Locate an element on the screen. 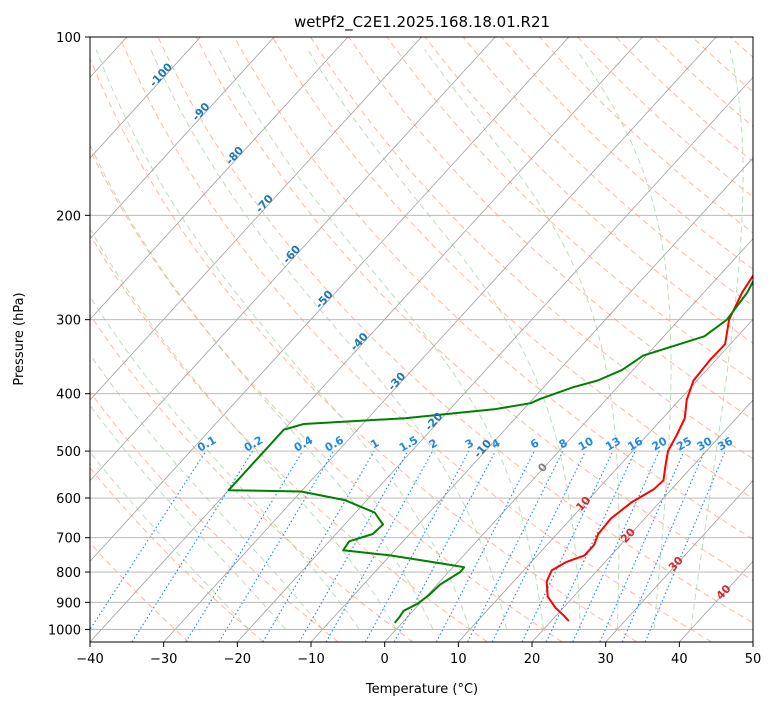  x-axis-label: Temperature (°C) is located at coordinates (421, 689).